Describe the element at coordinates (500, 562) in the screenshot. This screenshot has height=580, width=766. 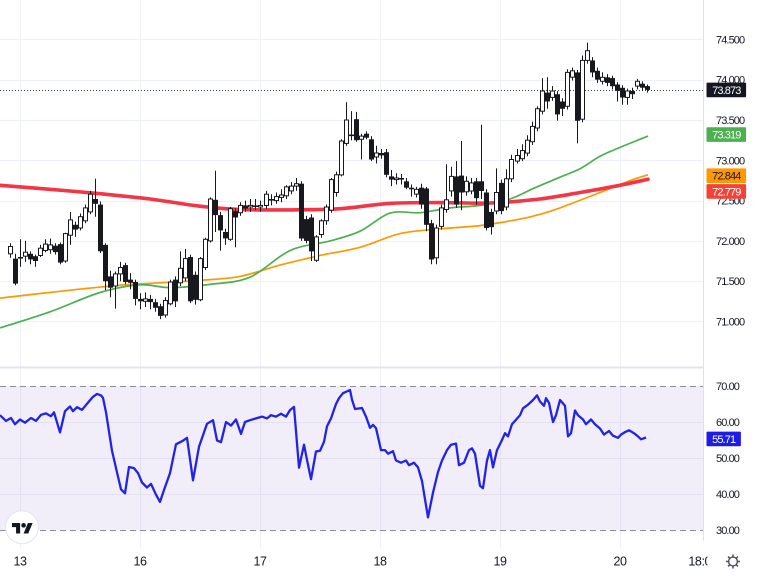
I see `svg-text: 19` at that location.